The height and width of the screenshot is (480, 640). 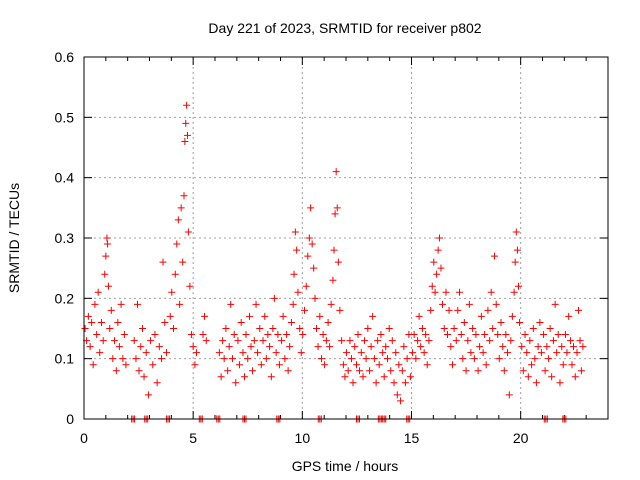 I want to click on x-tick-label: 15, so click(x=412, y=438).